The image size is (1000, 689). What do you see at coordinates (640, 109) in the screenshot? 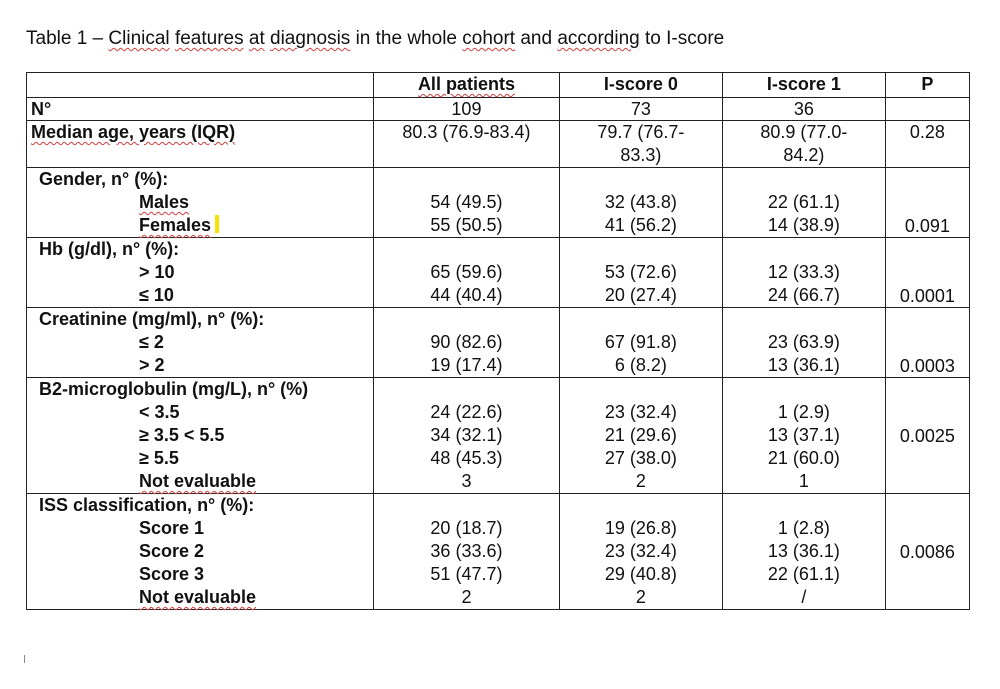
I see `cell-iscore-0: 73` at bounding box center [640, 109].